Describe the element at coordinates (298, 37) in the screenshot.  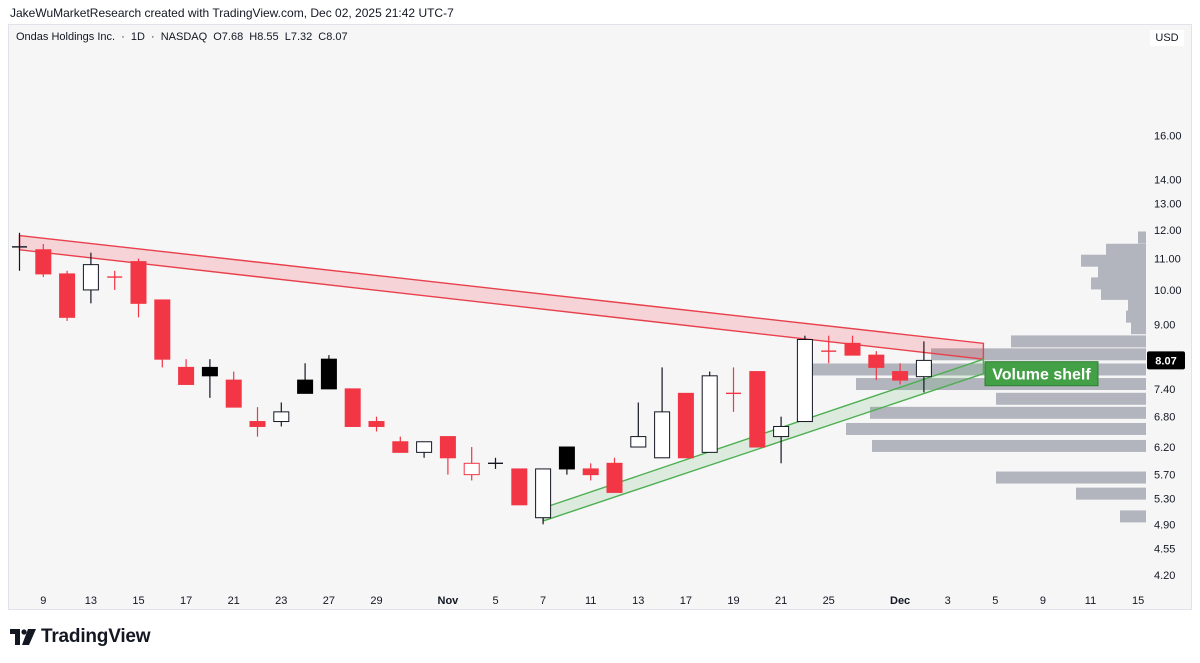
I see `legend-low: L7.32` at that location.